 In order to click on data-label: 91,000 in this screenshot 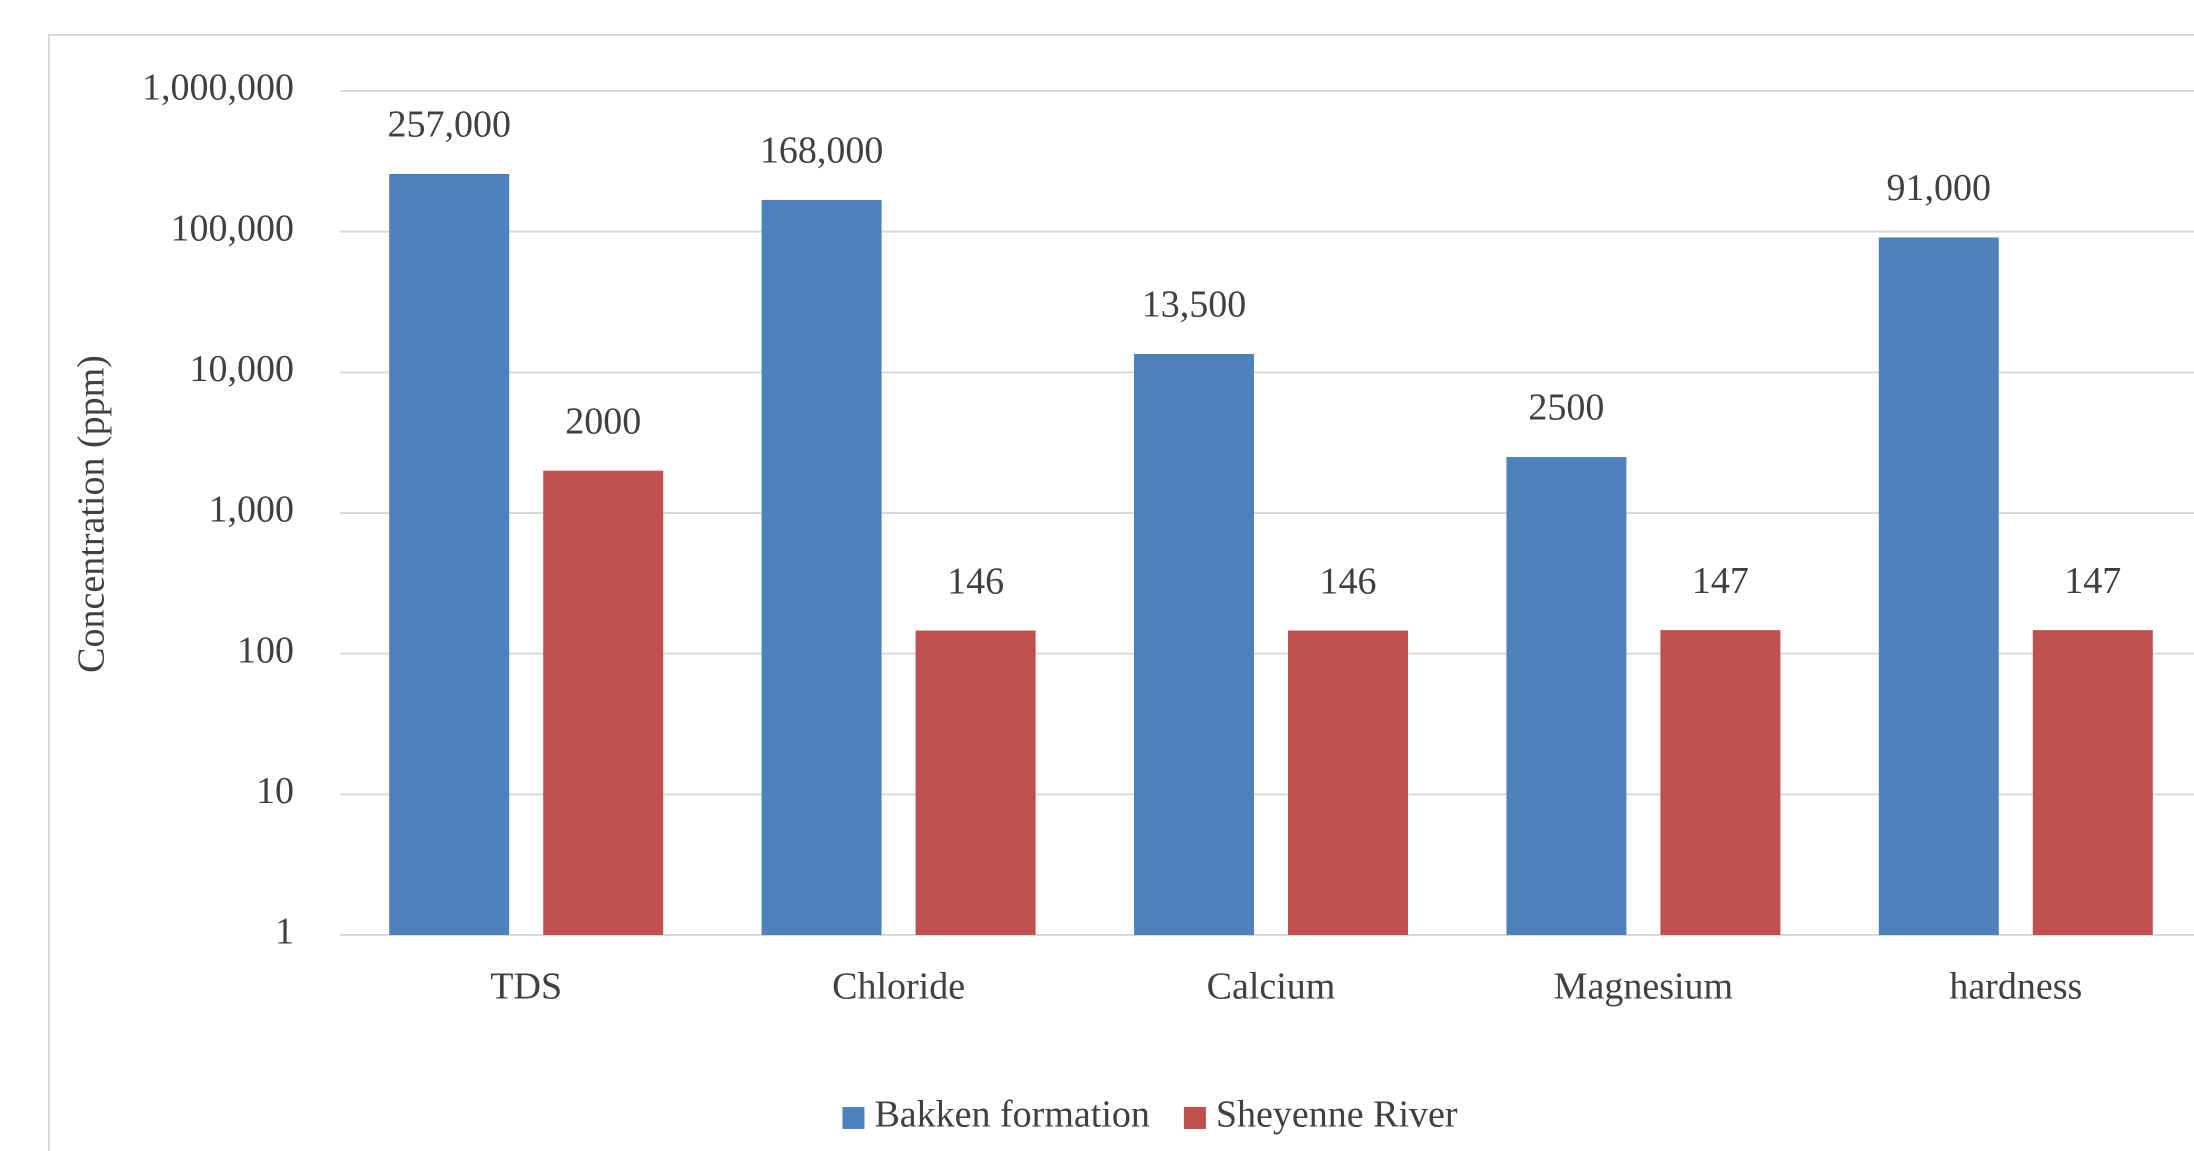, I will do `click(1939, 188)`.